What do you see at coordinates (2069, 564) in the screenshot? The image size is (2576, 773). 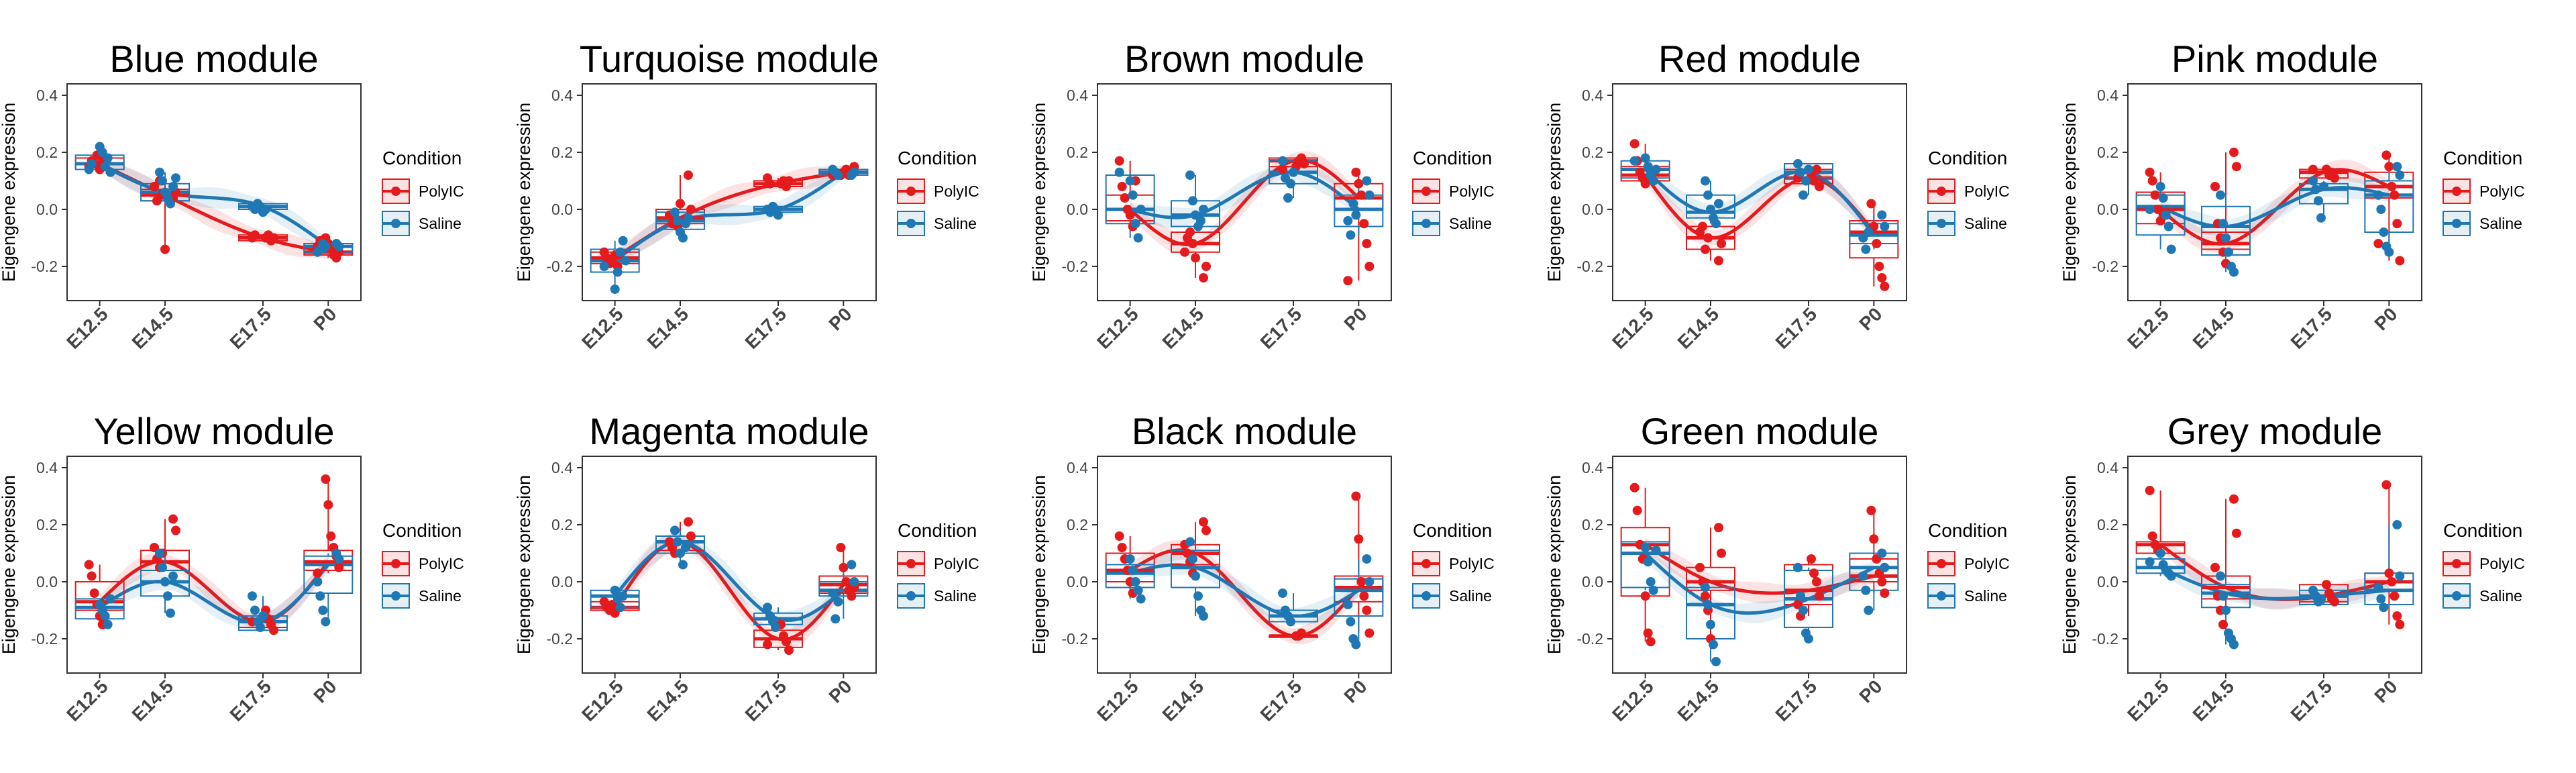 I see `y-axis-label: Eigengene expression` at bounding box center [2069, 564].